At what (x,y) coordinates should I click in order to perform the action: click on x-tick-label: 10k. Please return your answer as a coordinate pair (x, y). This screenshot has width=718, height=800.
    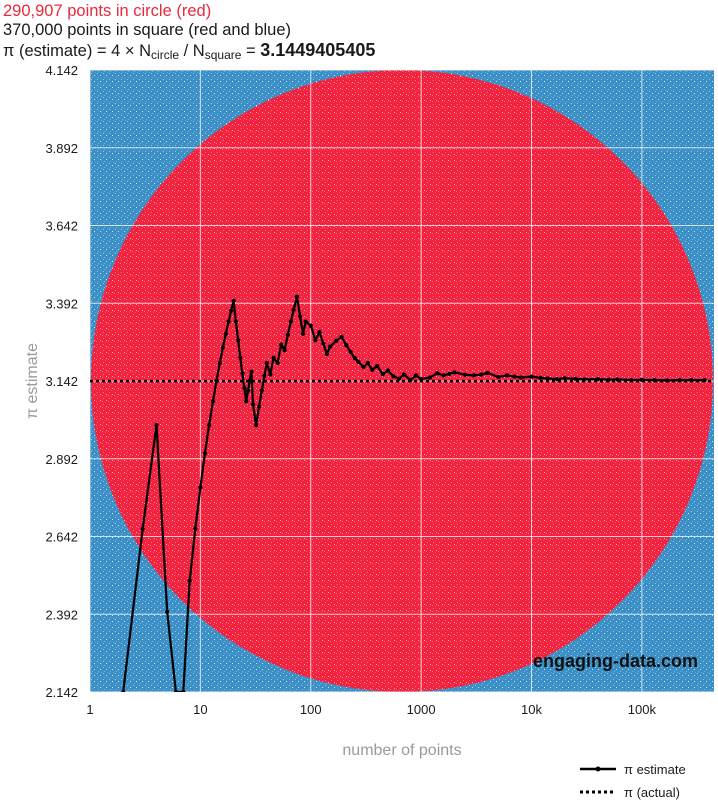
    Looking at the image, I should click on (531, 709).